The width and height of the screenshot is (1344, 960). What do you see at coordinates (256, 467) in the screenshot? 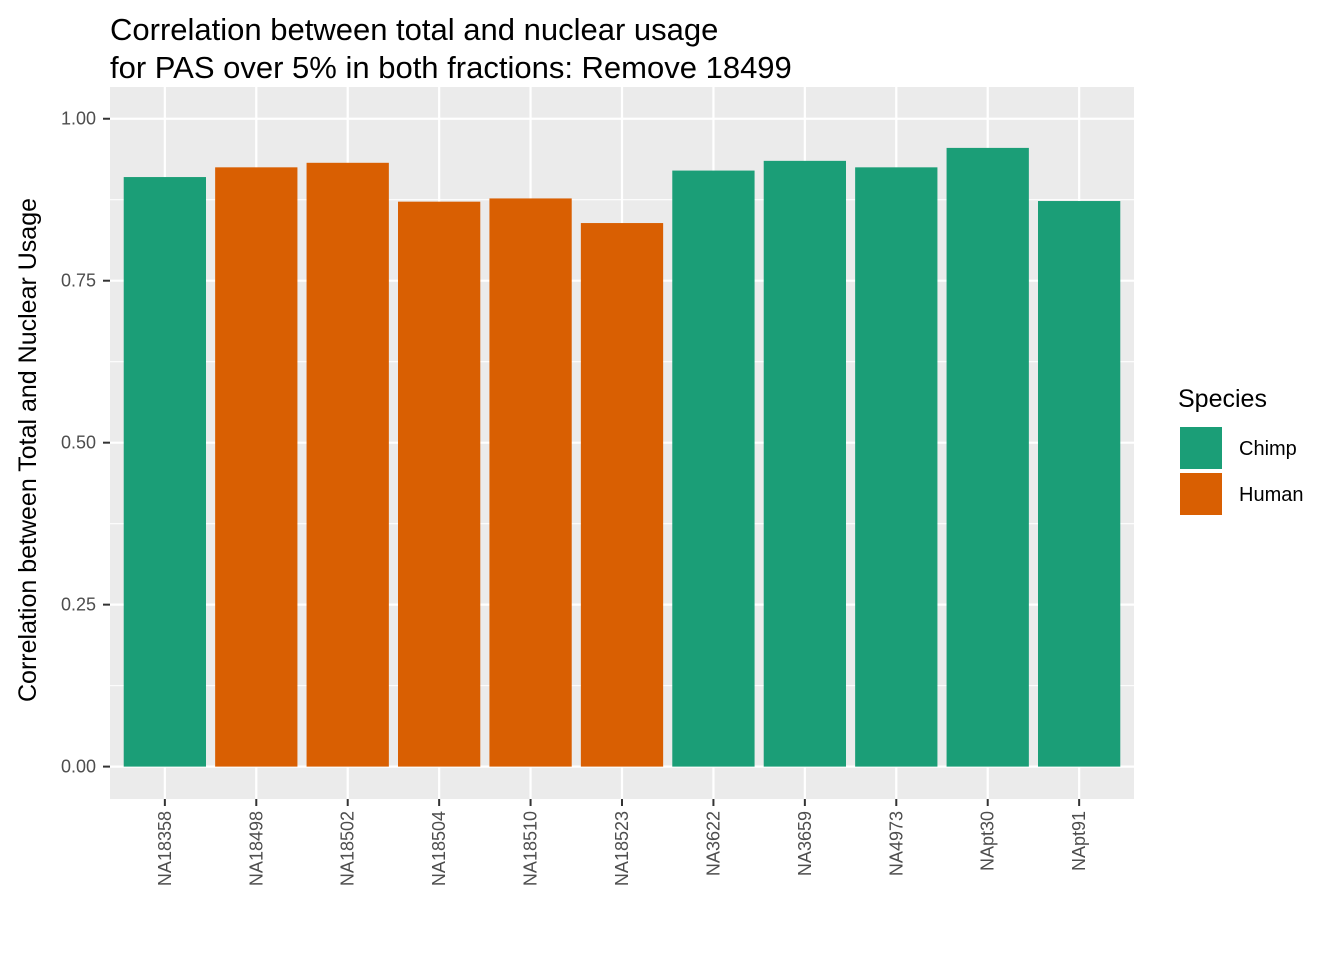
I see `bar-na18498` at bounding box center [256, 467].